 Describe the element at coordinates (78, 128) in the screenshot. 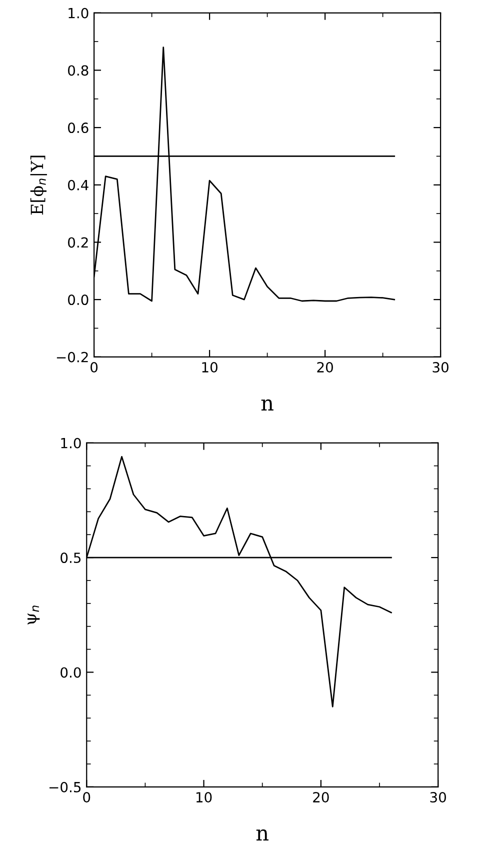

I see `y-tick-label: 0.6` at that location.